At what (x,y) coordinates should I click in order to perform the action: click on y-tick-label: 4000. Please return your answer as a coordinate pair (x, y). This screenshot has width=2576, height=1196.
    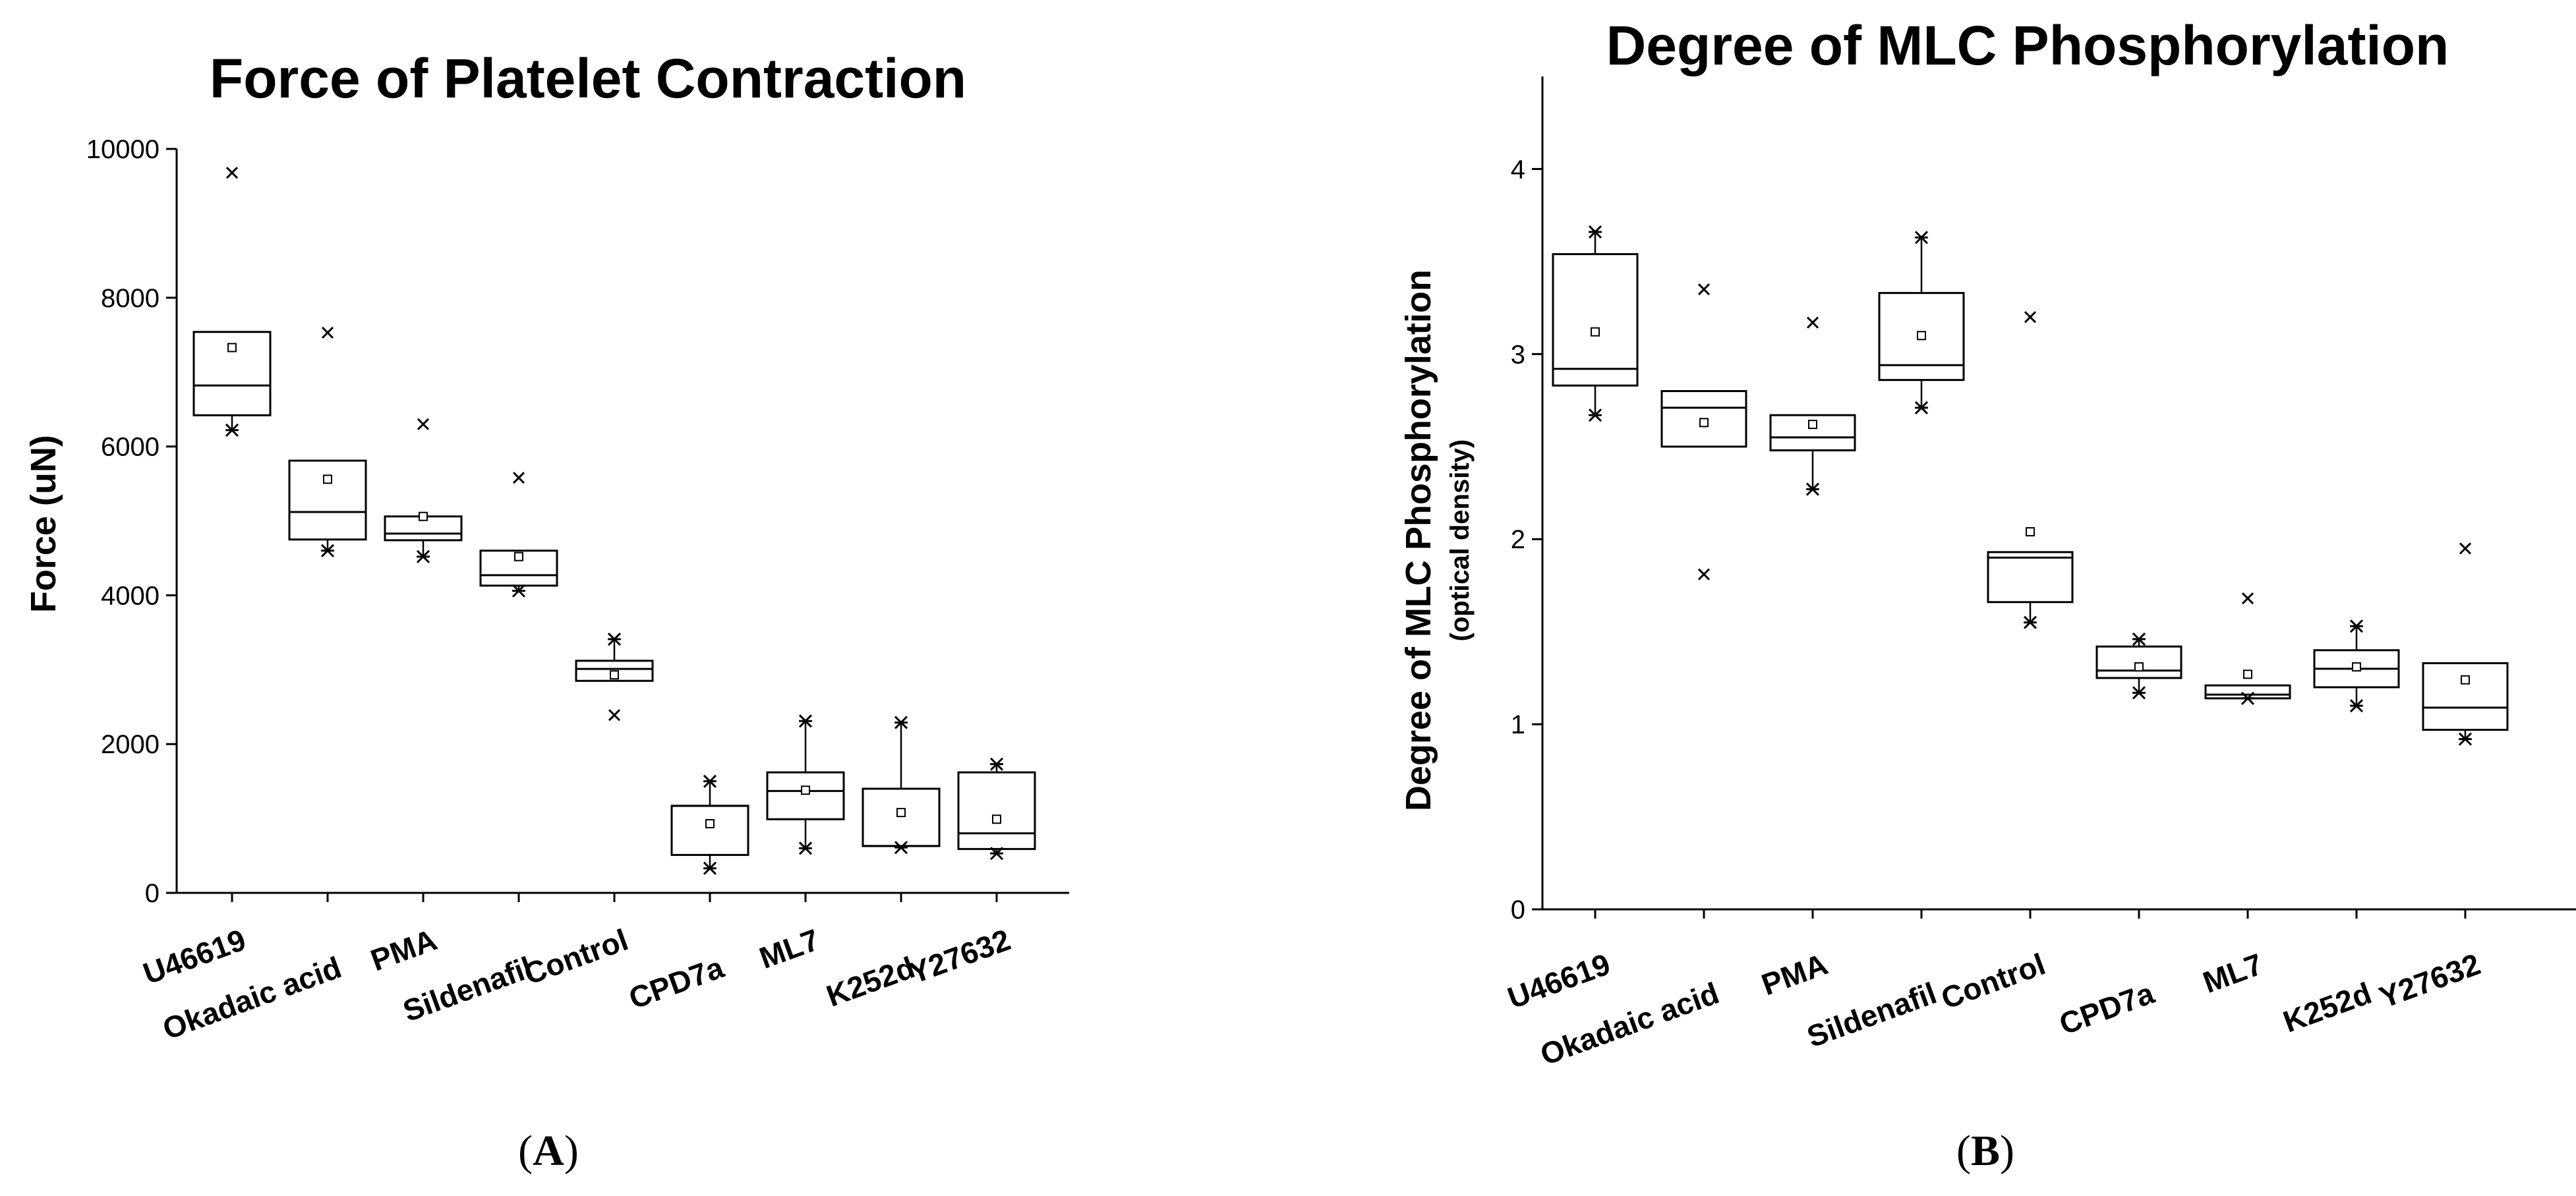
    Looking at the image, I should click on (130, 595).